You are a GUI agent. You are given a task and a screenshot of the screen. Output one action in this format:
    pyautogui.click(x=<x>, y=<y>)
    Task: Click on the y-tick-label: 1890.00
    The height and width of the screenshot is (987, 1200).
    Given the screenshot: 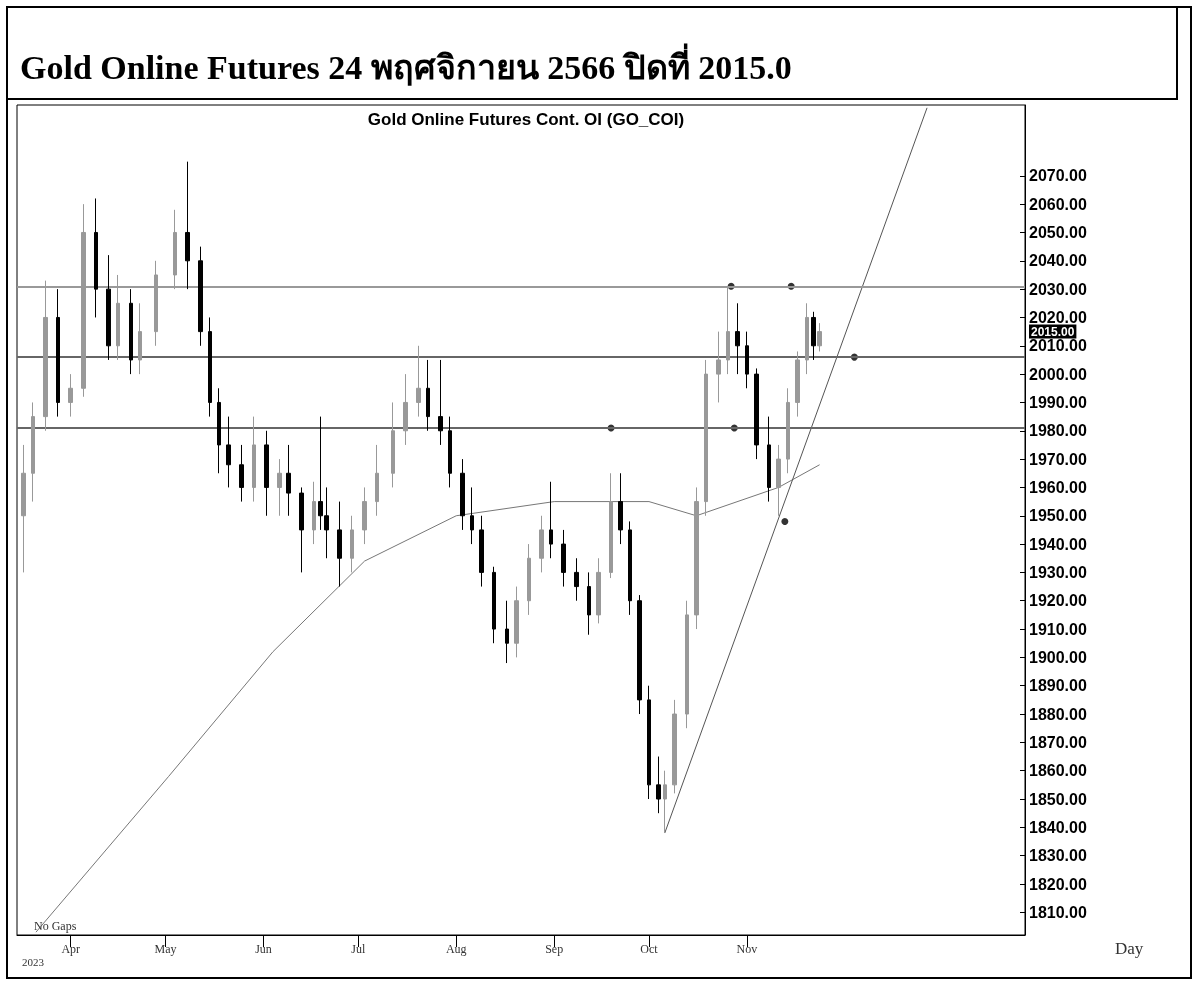 What is the action you would take?
    pyautogui.click(x=1058, y=686)
    